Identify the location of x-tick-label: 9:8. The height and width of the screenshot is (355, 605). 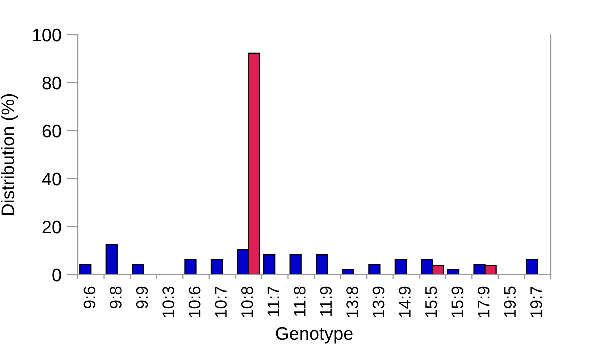
(116, 297).